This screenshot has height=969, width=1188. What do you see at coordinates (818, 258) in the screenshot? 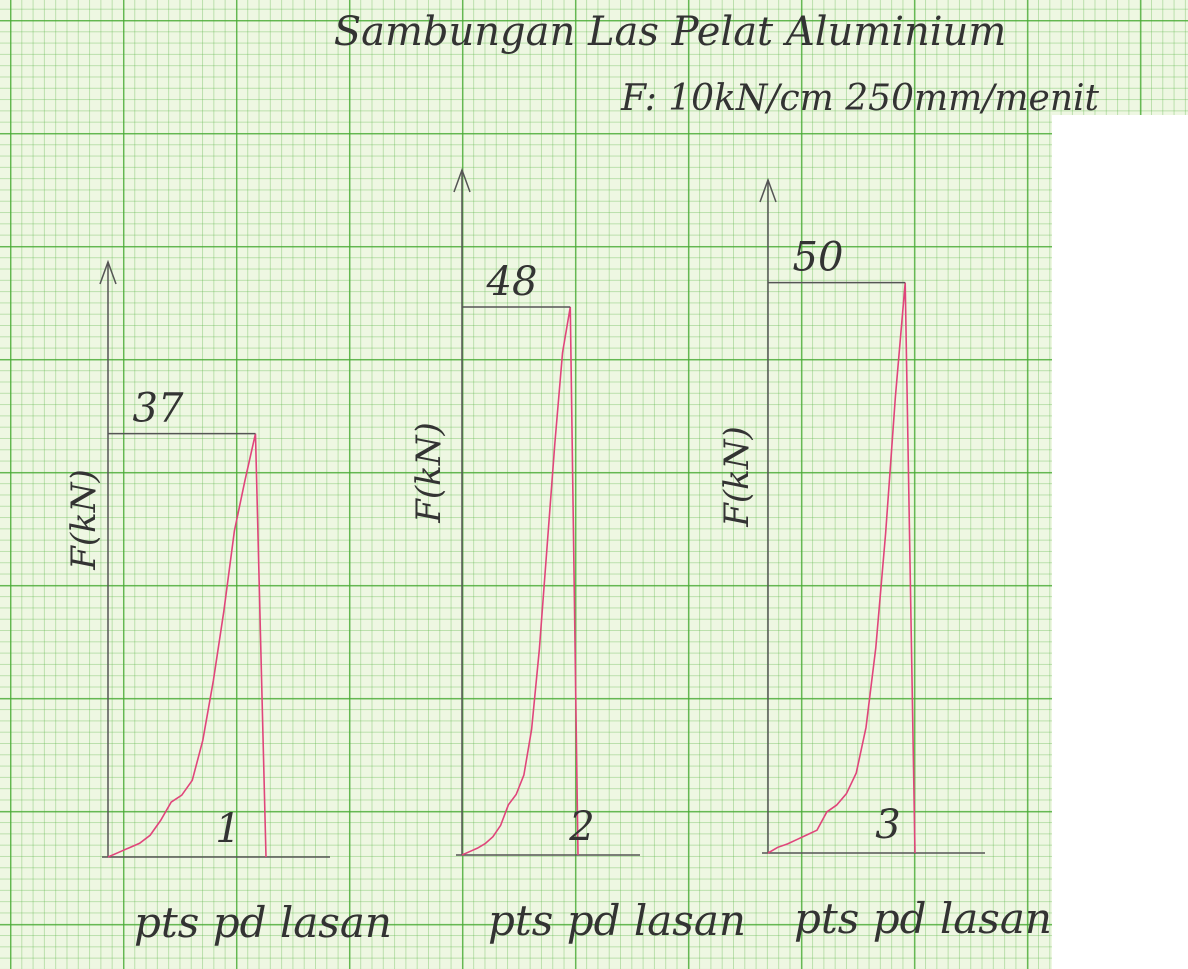
I see `peak-label: 50` at bounding box center [818, 258].